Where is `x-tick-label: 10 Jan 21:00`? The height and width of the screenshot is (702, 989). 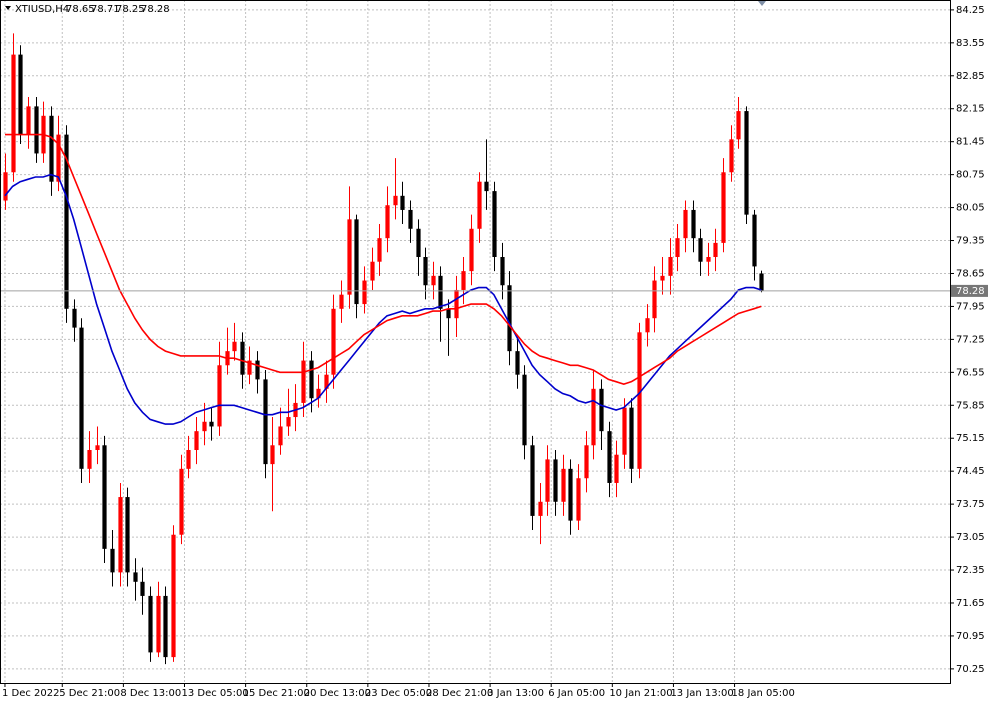 x-tick-label: 10 Jan 21:00 is located at coordinates (640, 693).